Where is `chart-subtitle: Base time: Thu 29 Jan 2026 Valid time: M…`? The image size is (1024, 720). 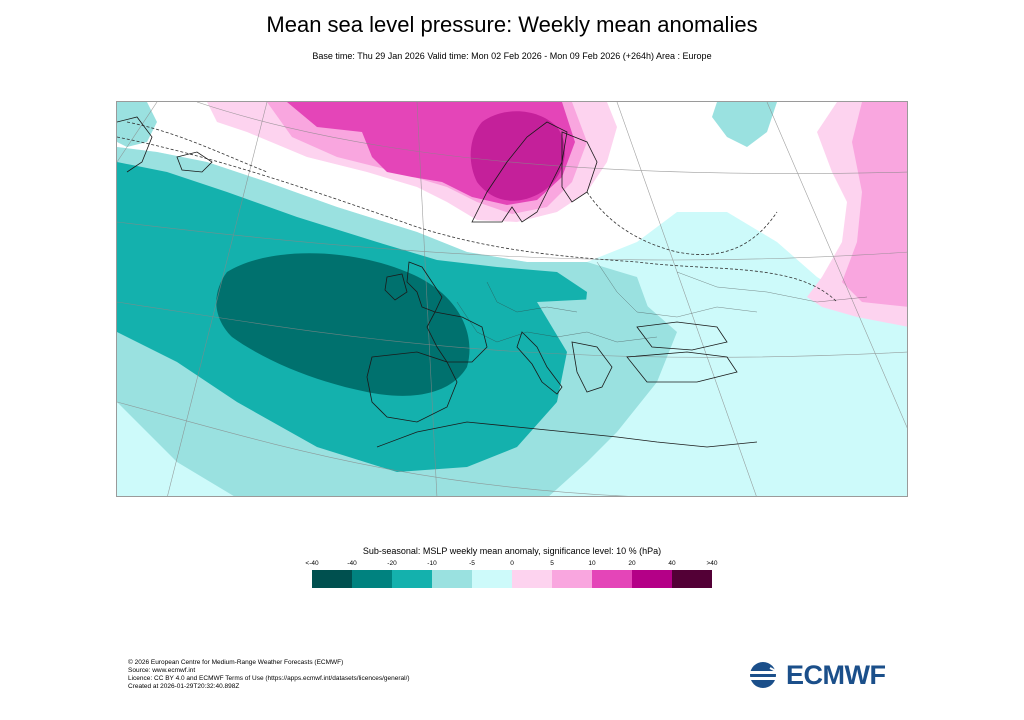
chart-subtitle: Base time: Thu 29 Jan 2026 Valid time: M… is located at coordinates (512, 56).